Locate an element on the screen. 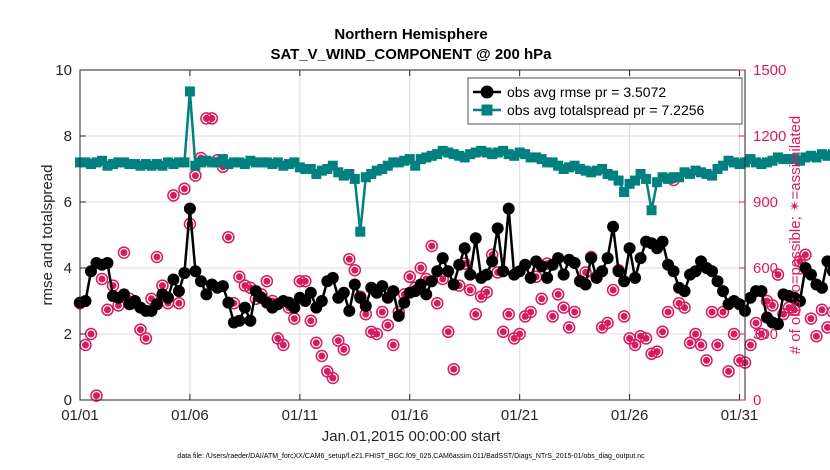 The image size is (830, 470). y2-tick-label: 900 is located at coordinates (765, 202).